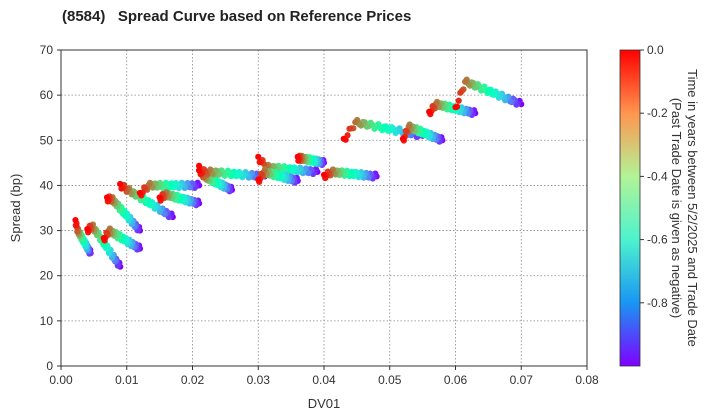 Image resolution: width=720 pixels, height=420 pixels. Describe the element at coordinates (61, 380) in the screenshot. I see `x-tick-label: 0.00` at that location.